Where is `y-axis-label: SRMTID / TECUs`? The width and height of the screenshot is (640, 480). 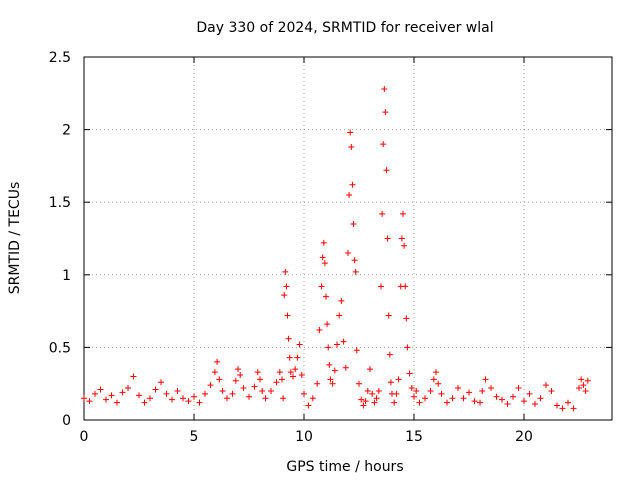
y-axis-label: SRMTID / TECUs is located at coordinates (15, 238).